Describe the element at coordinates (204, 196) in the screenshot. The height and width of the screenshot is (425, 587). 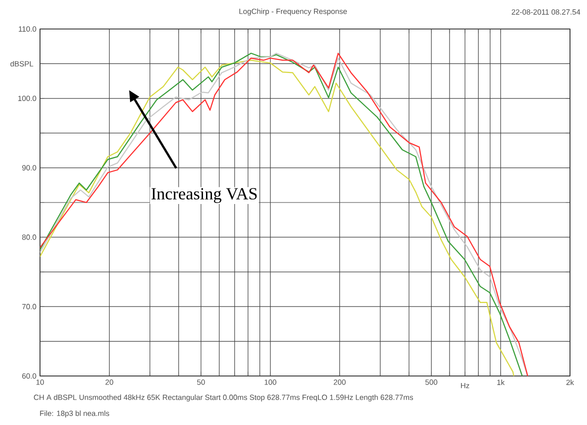
I see `annotation: Increasing VAS` at that location.